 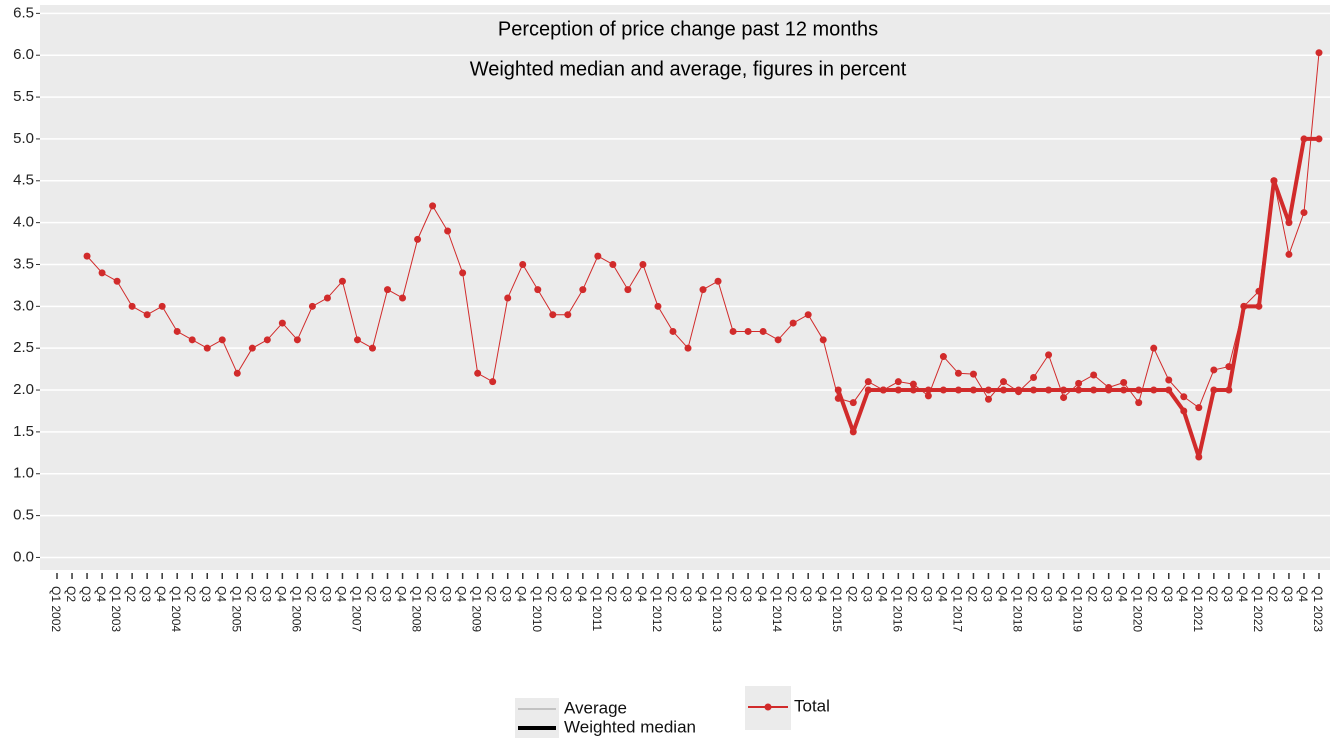 I want to click on x-tick-label: Q1 2016, so click(x=897, y=609).